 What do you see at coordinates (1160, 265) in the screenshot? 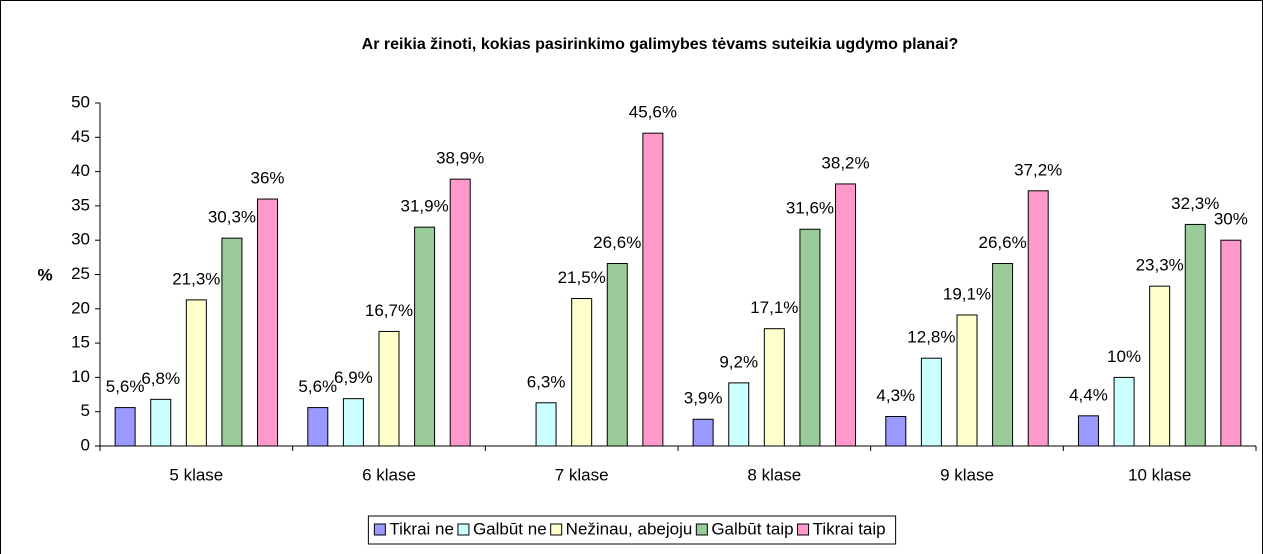
I see `value-label: 23,3%` at bounding box center [1160, 265].